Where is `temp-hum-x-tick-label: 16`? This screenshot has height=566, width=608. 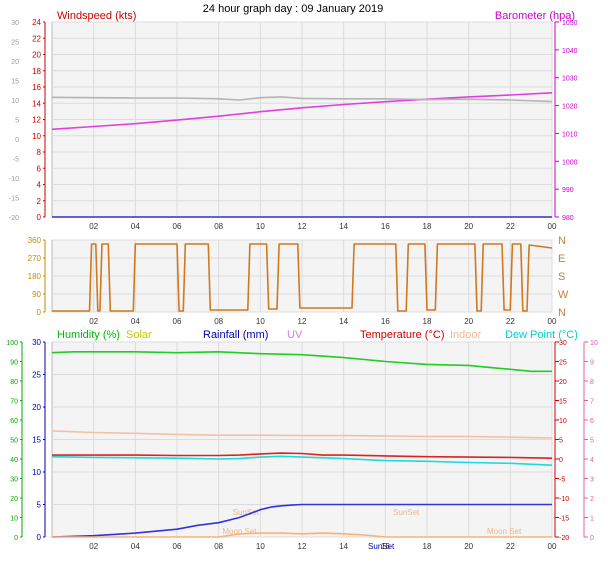
temp-hum-x-tick-label: 16 is located at coordinates (385, 546).